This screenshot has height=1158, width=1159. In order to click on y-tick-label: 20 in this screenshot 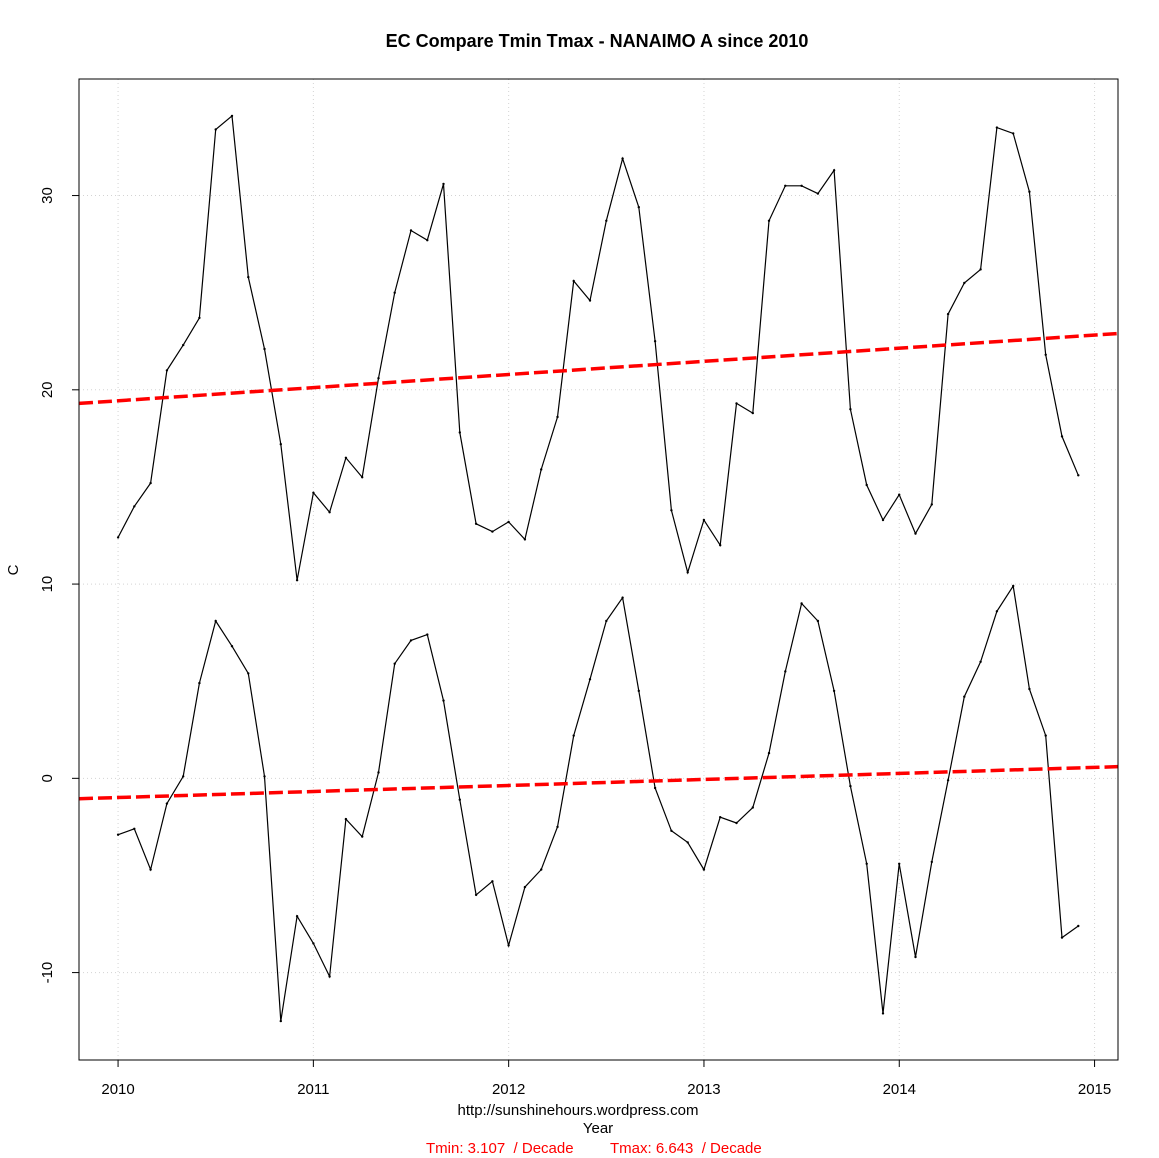, I will do `click(47, 389)`.